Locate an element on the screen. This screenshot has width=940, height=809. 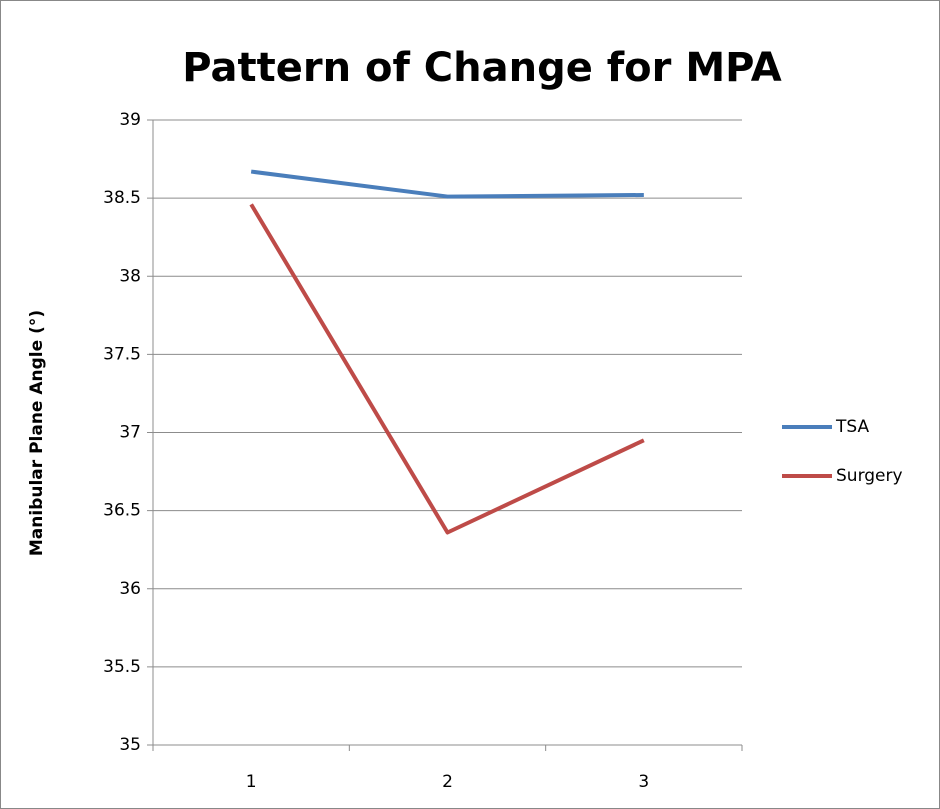
y-tick-label: 38.5 is located at coordinates (122, 198).